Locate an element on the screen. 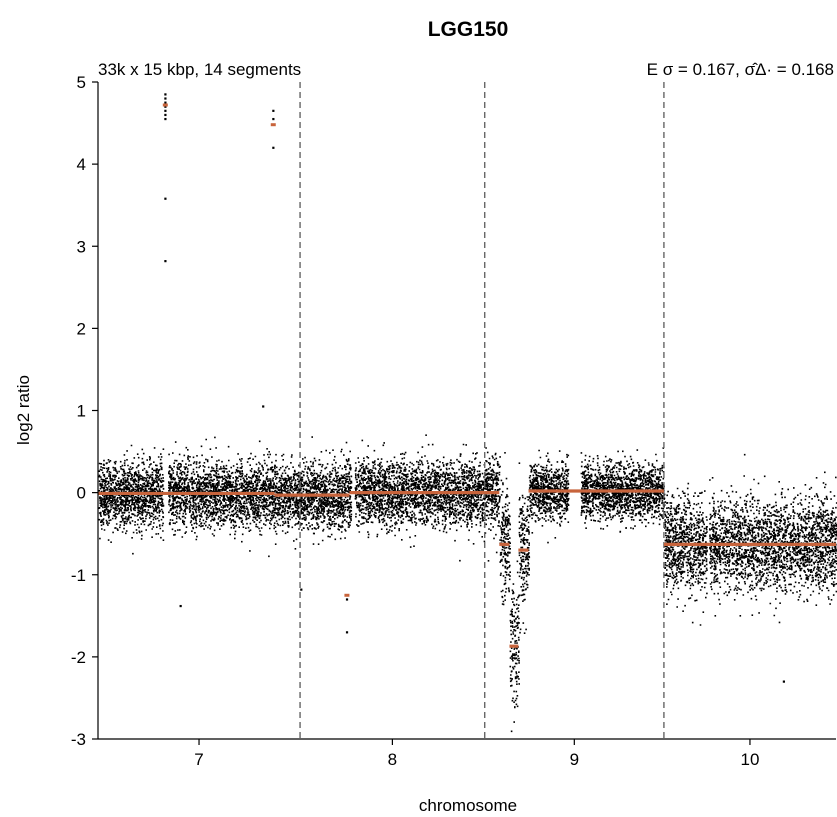 This screenshot has width=837, height=817. y-tick-label: -3 is located at coordinates (78, 739).